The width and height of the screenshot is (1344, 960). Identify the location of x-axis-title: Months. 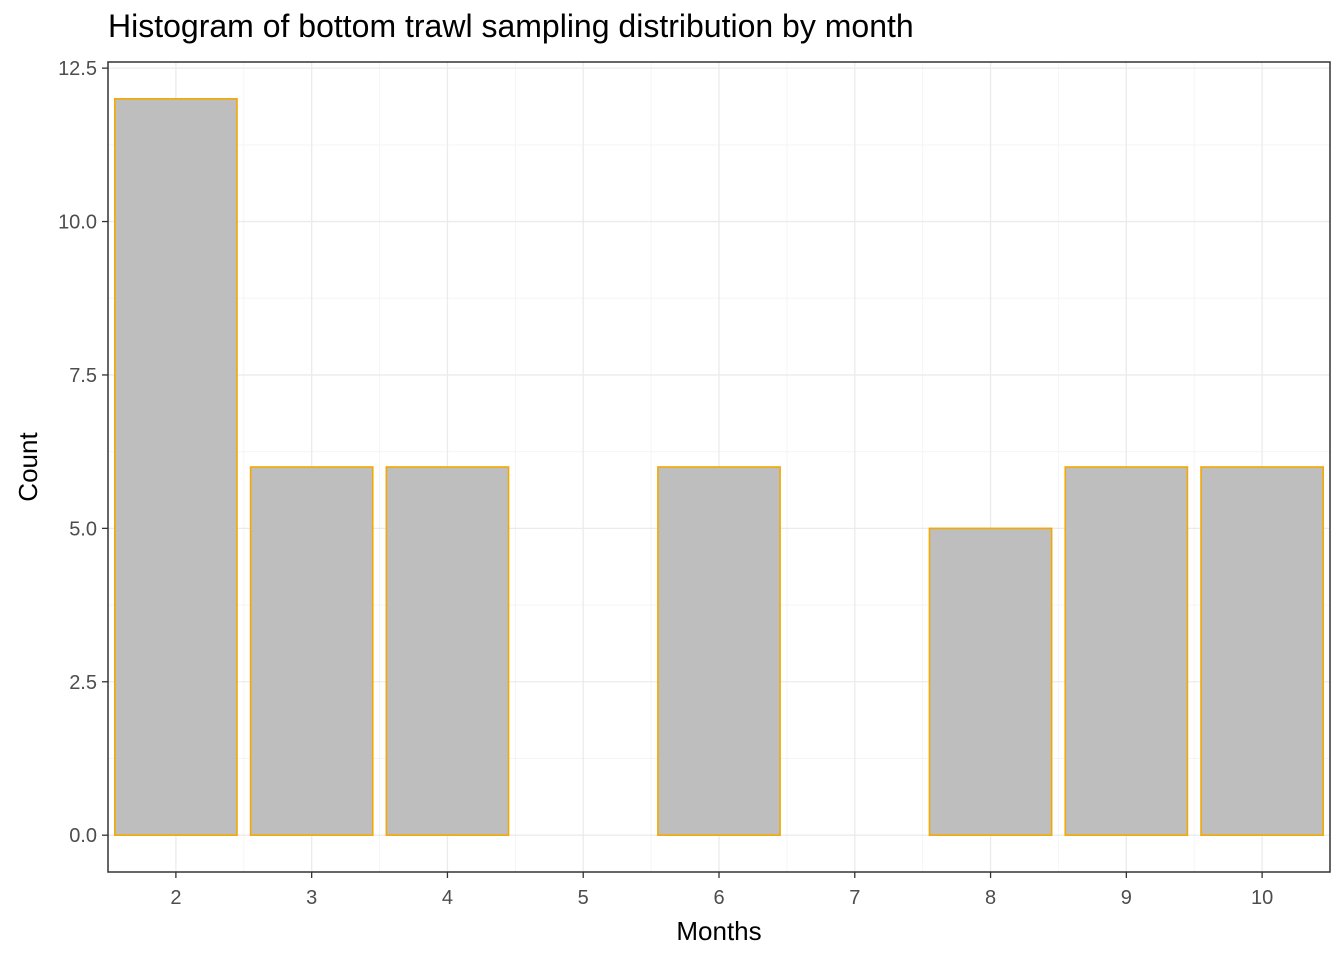
(718, 931).